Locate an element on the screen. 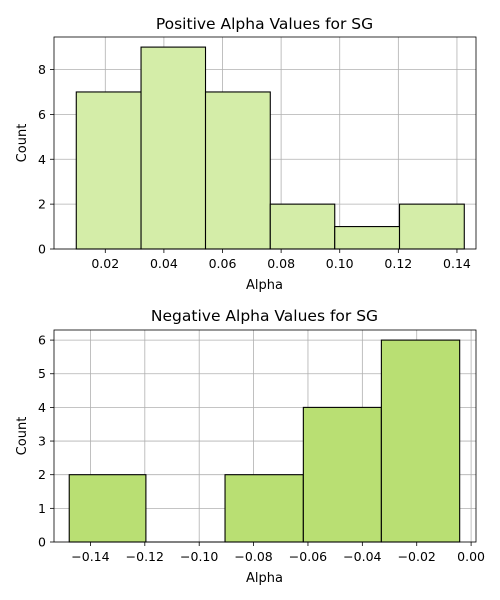  x-tick-label: −0.06 is located at coordinates (308, 556).